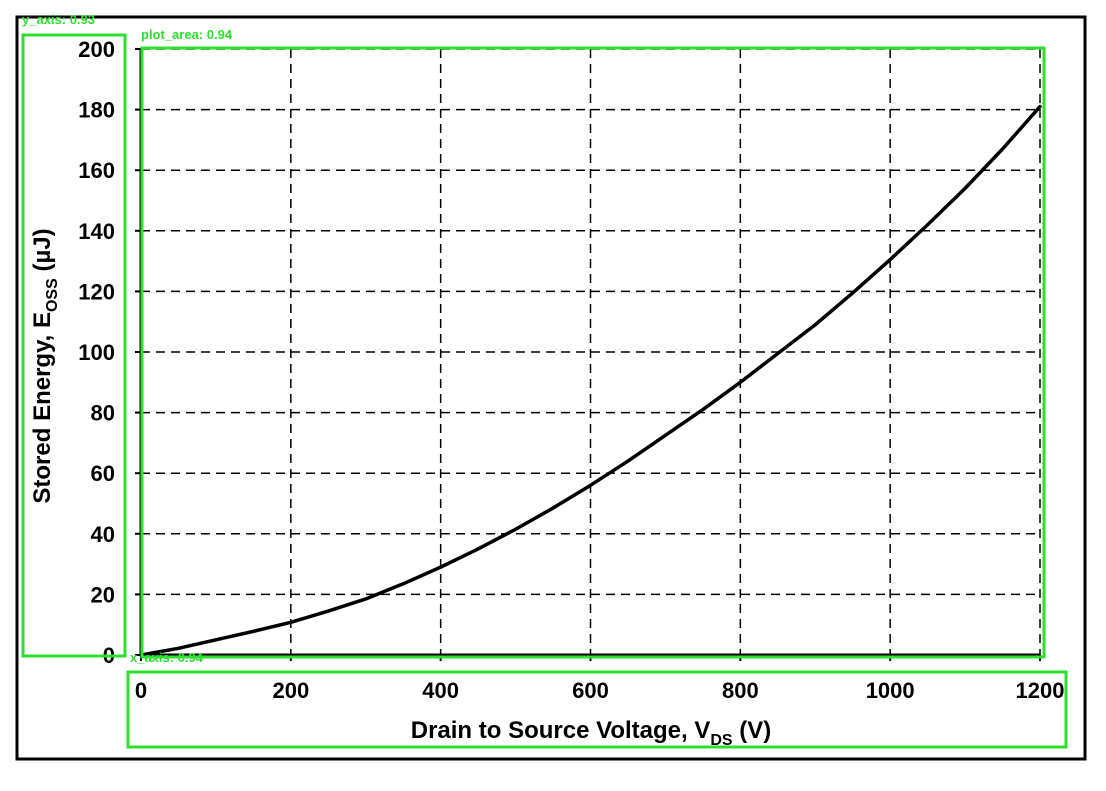 The image size is (1106, 791). What do you see at coordinates (103, 534) in the screenshot?
I see `y-tick-label: 40` at bounding box center [103, 534].